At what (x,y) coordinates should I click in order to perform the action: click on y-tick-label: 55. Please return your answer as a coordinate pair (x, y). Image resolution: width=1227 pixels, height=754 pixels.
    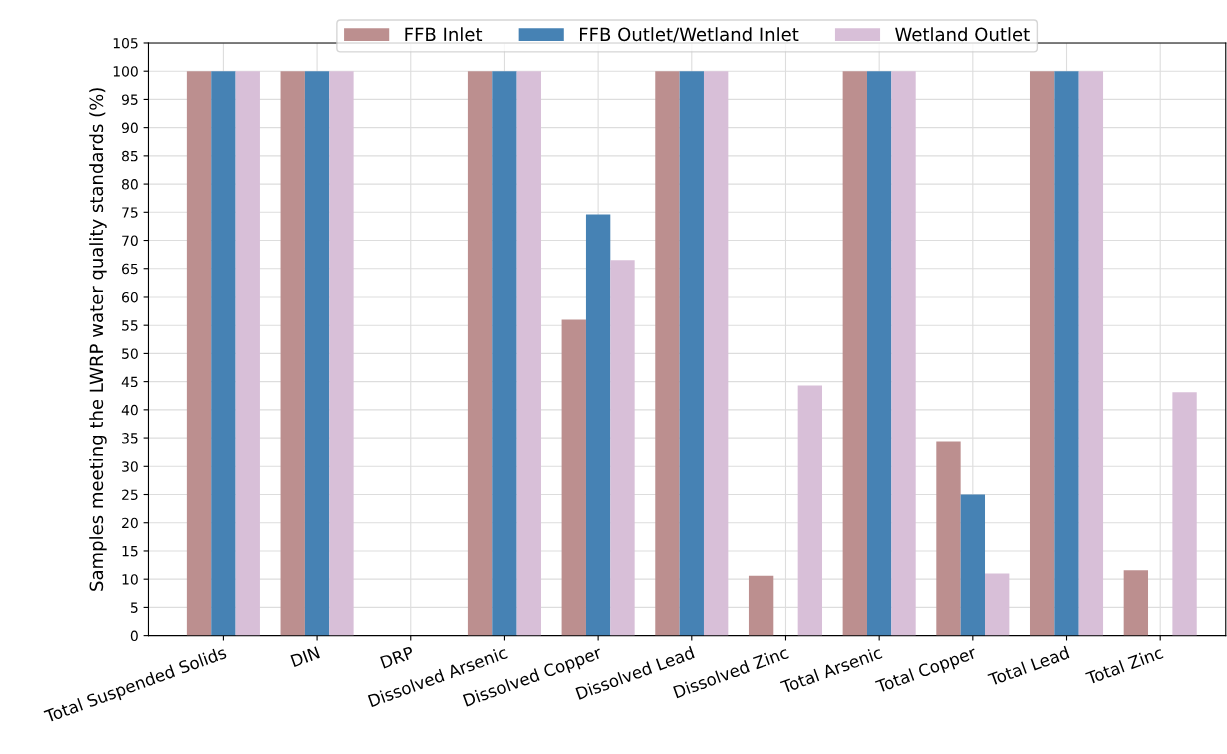
    Looking at the image, I should click on (130, 325).